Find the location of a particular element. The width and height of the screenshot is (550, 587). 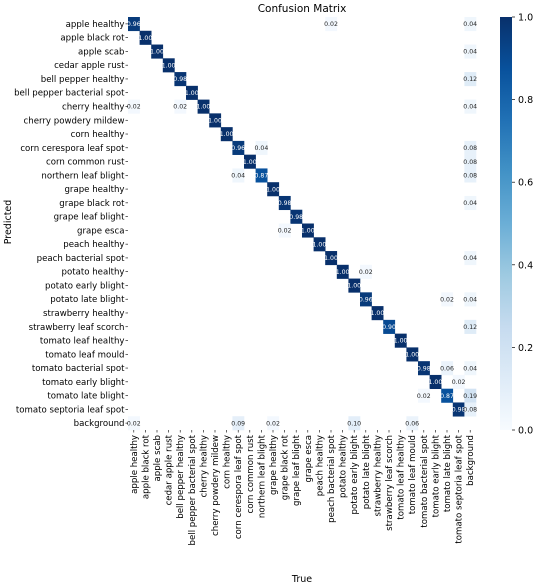

cell-value-label: 0.10 is located at coordinates (354, 423).